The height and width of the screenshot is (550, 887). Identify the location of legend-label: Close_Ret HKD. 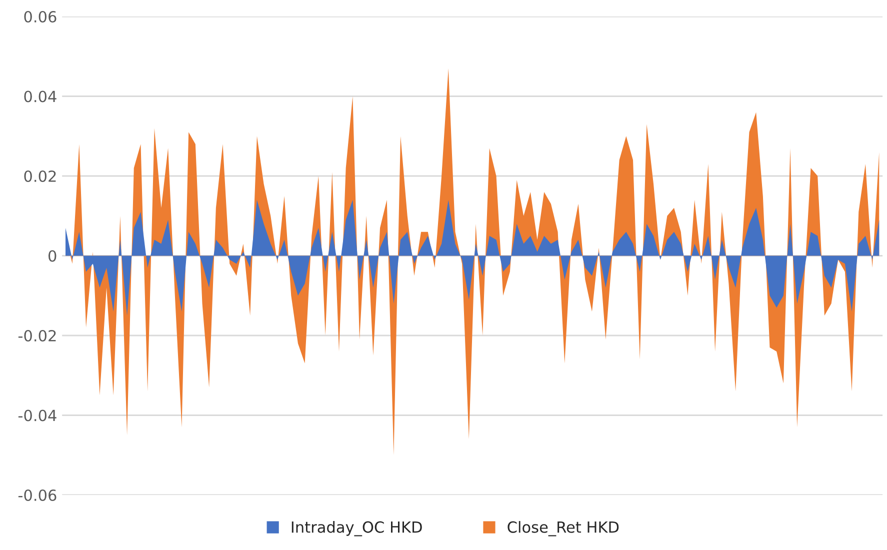
(563, 528).